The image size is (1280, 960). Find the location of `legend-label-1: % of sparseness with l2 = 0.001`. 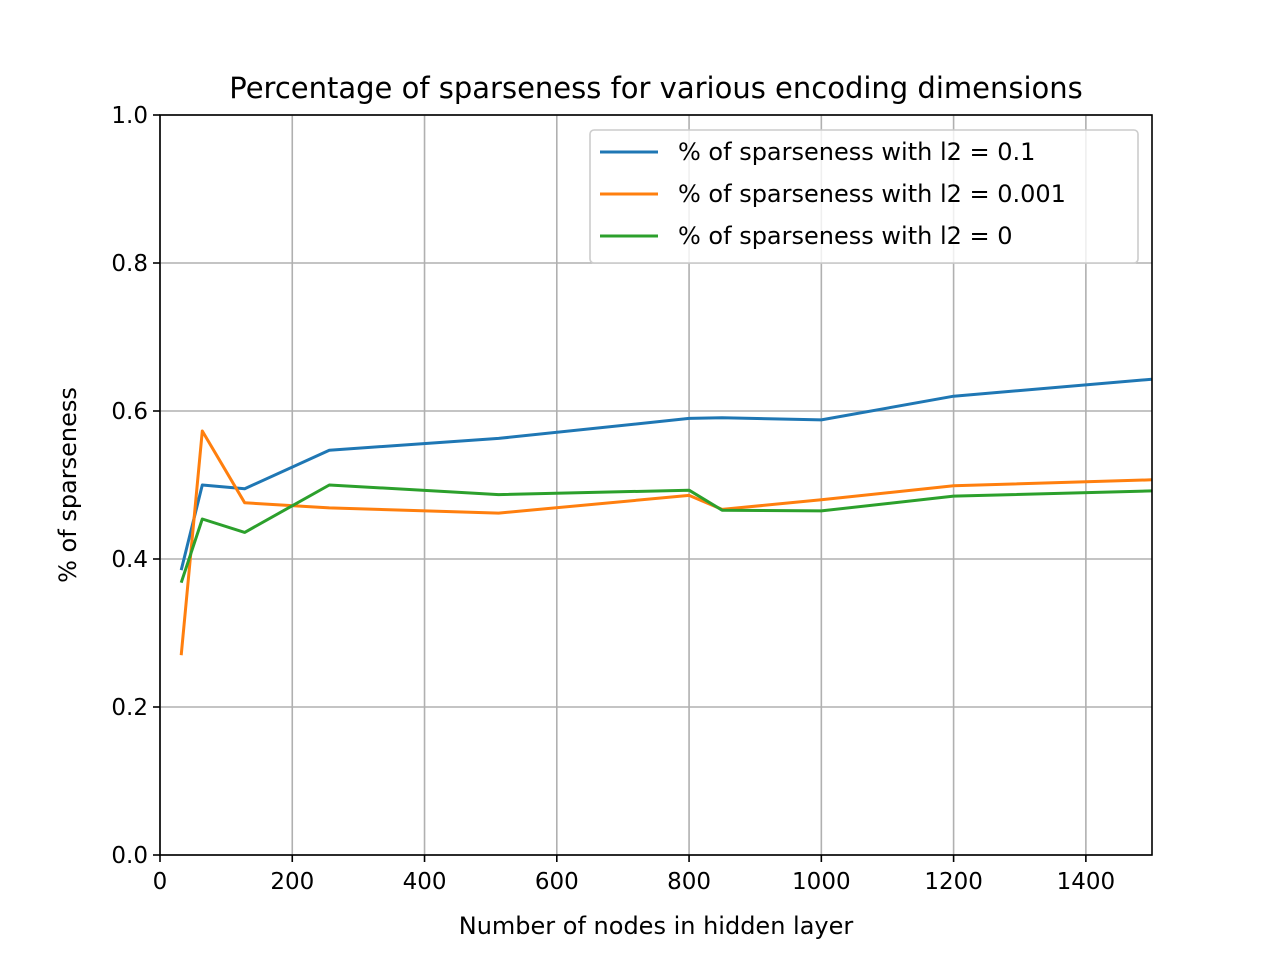

legend-label-1: % of sparseness with l2 = 0.001 is located at coordinates (872, 194).